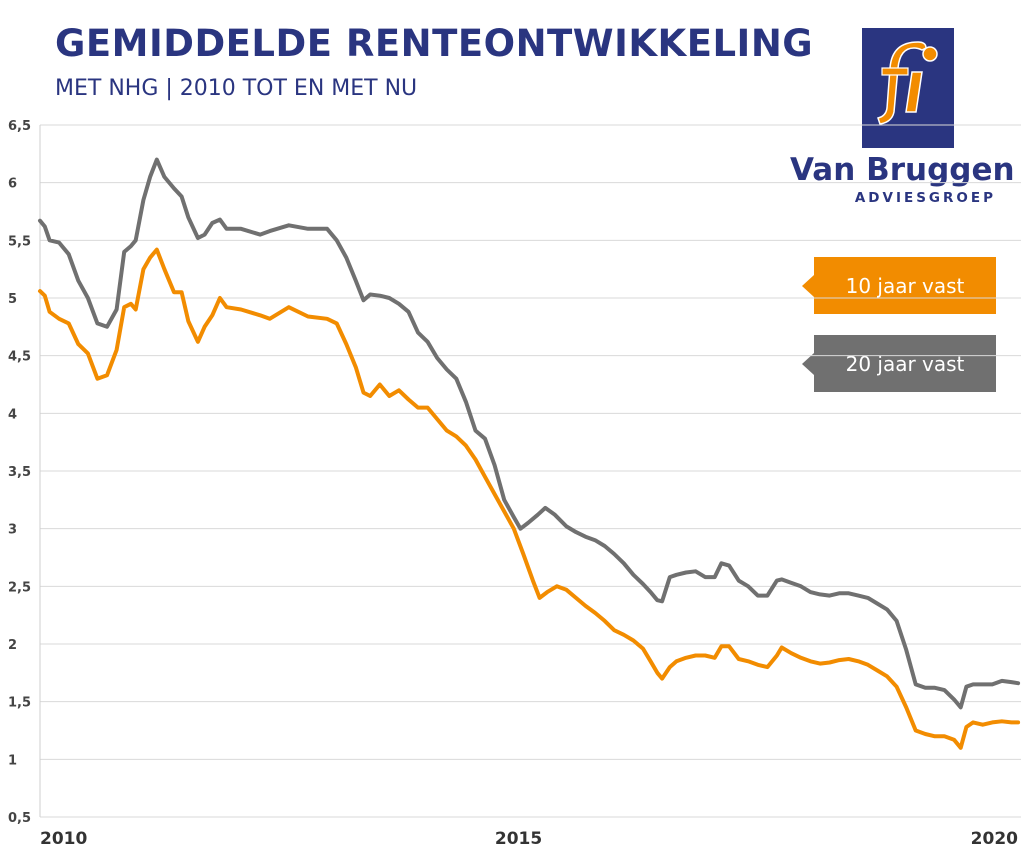 This screenshot has height=867, width=1024. What do you see at coordinates (12, 645) in the screenshot?
I see `y-tick-label: 2` at bounding box center [12, 645].